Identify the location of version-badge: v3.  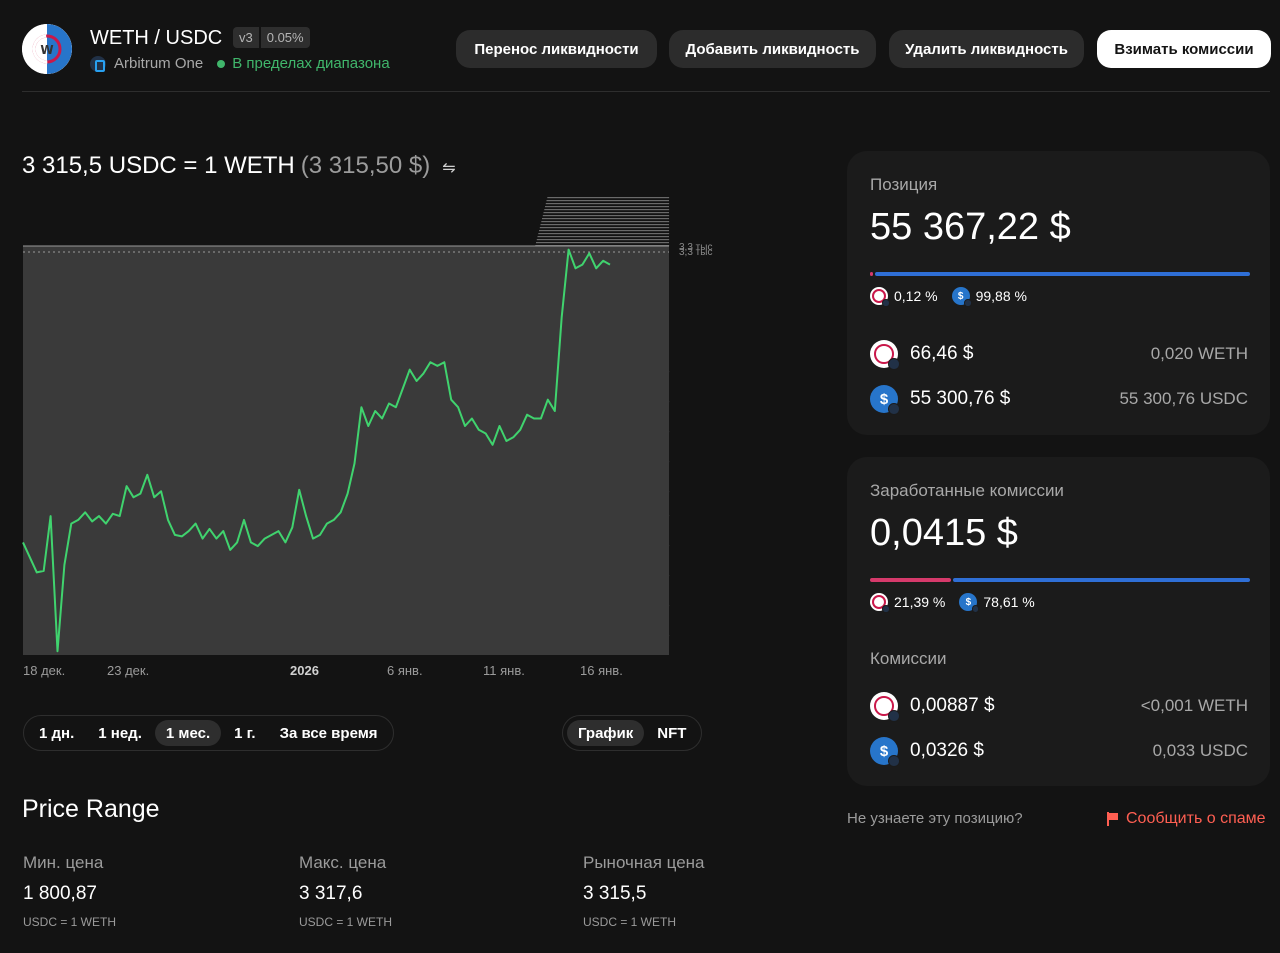
(246, 37).